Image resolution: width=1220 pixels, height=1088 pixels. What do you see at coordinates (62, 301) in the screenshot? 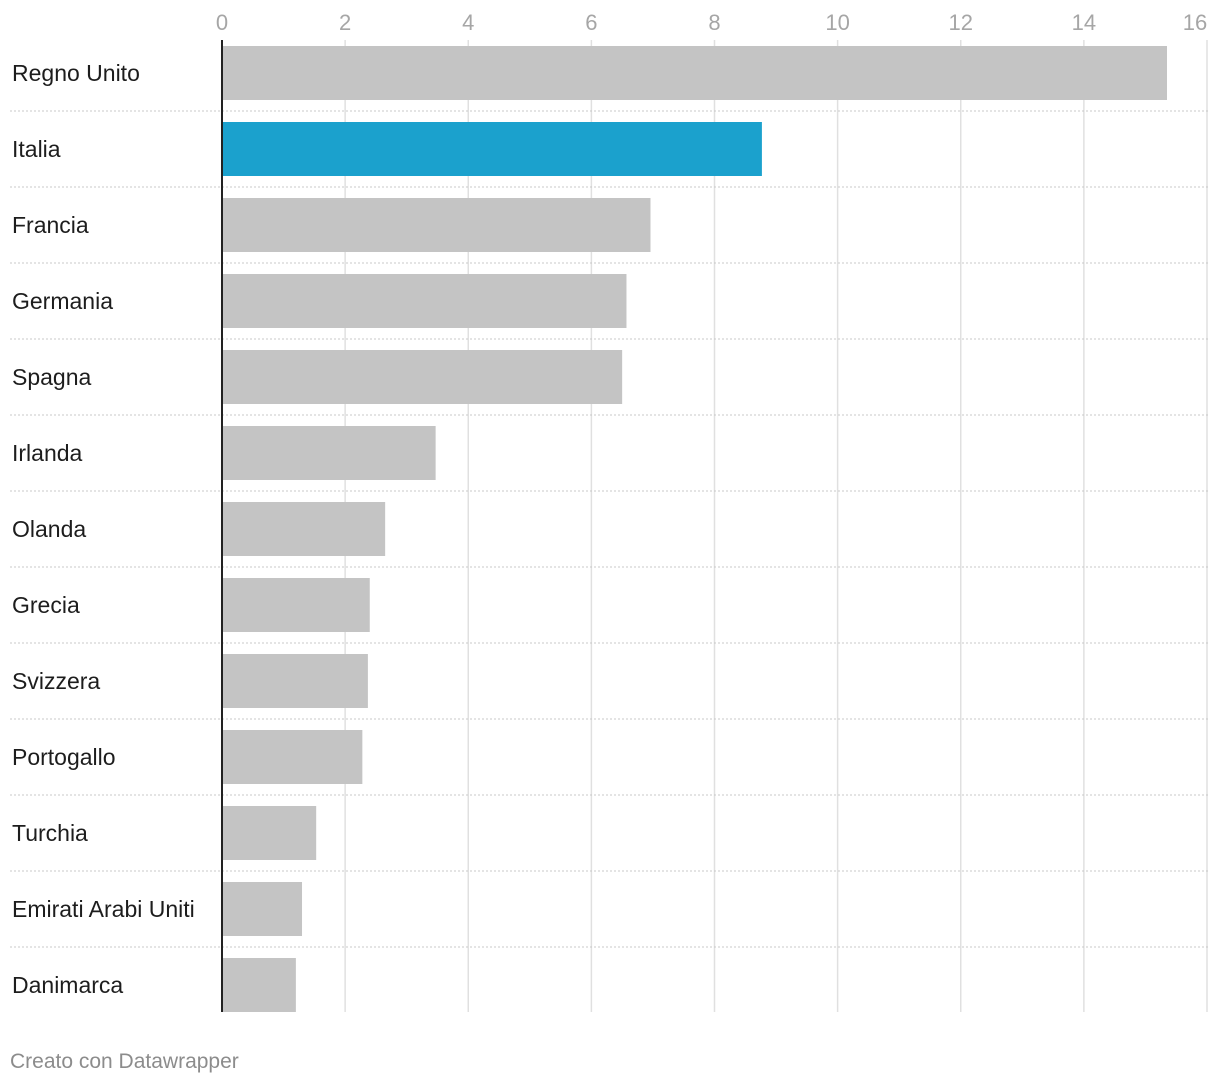
I see `category-label: Germania` at bounding box center [62, 301].